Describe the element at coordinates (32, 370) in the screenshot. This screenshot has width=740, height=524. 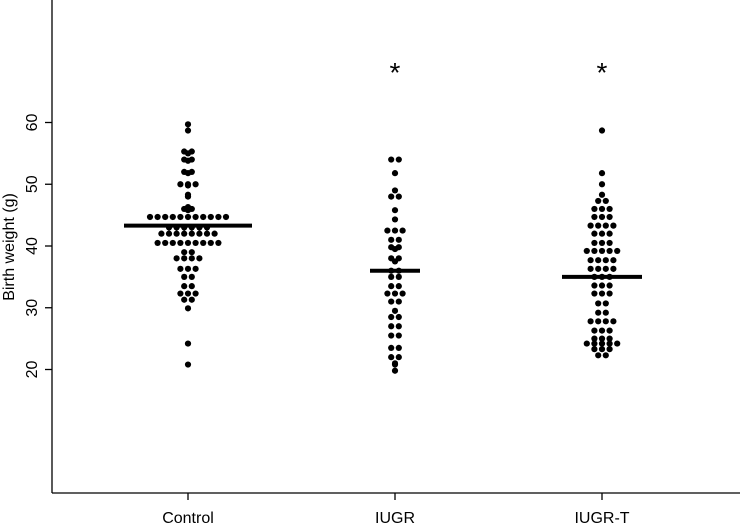
I see `y-tick-label: 20` at that location.